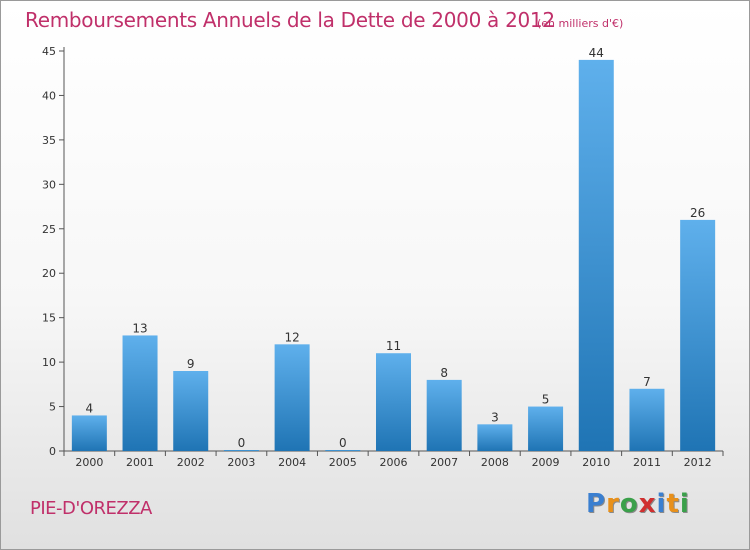  What do you see at coordinates (49, 140) in the screenshot?
I see `y-tick-label: 35` at bounding box center [49, 140].